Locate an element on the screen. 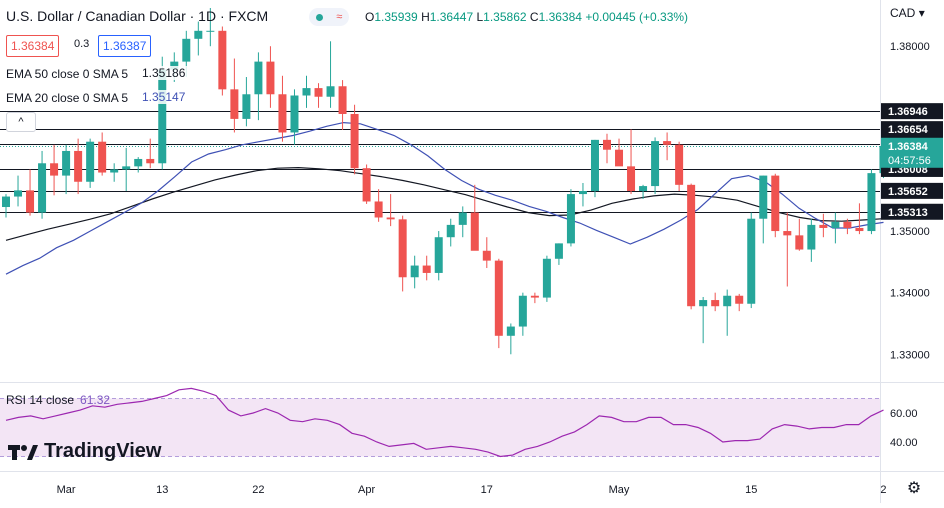 The width and height of the screenshot is (944, 508). close-label: C is located at coordinates (534, 17).